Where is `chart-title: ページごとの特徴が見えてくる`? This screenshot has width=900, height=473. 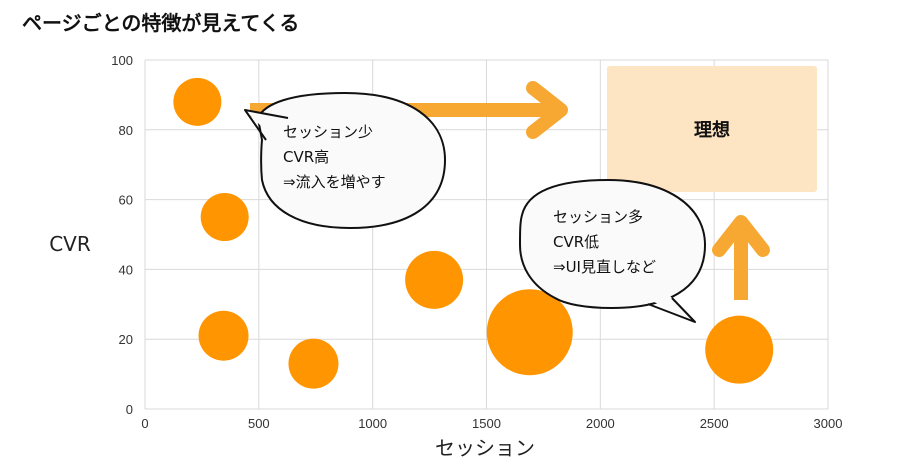 chart-title: ページごとの特徴が見えてくる is located at coordinates (160, 23).